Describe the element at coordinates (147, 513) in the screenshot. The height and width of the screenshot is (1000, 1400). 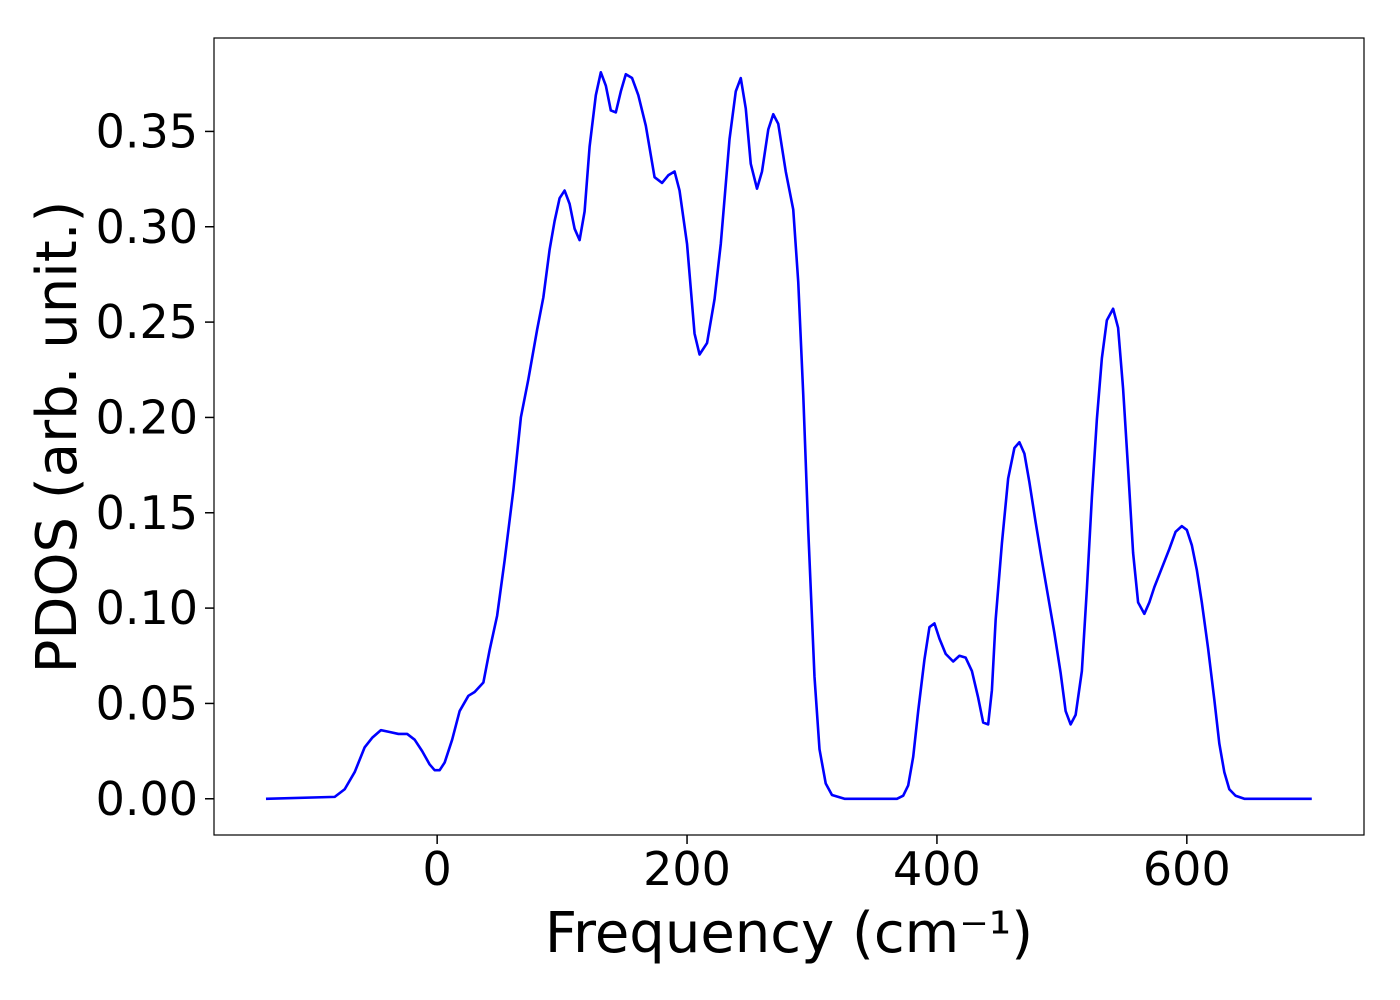
I see `y-tick-label: 0.15` at that location.